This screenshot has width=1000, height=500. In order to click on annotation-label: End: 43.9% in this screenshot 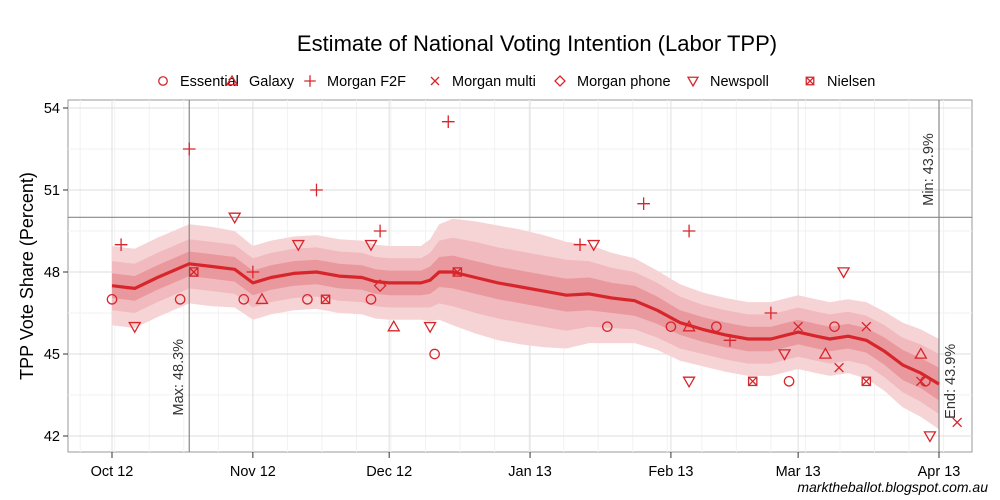, I will do `click(951, 381)`.